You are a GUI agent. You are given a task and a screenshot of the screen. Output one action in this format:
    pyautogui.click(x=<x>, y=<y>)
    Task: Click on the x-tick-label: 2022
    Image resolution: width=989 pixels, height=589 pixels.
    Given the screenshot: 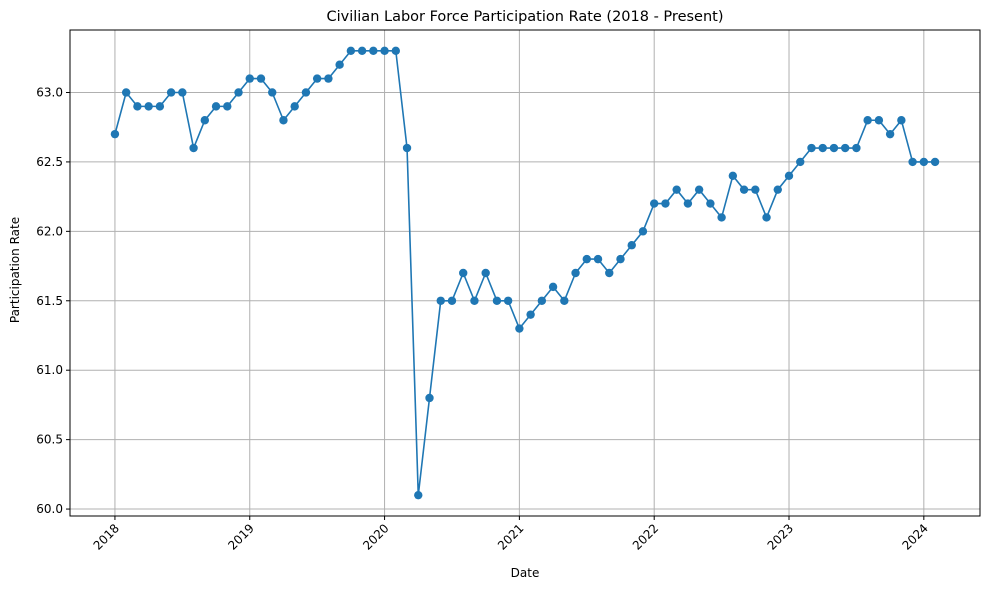 What is the action you would take?
    pyautogui.click(x=645, y=536)
    